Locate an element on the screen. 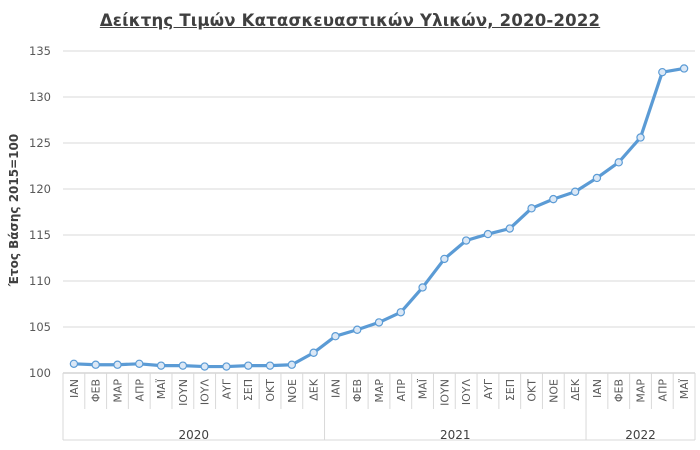 This screenshot has height=450, width=700. y-tick-label: 100 is located at coordinates (40, 373).